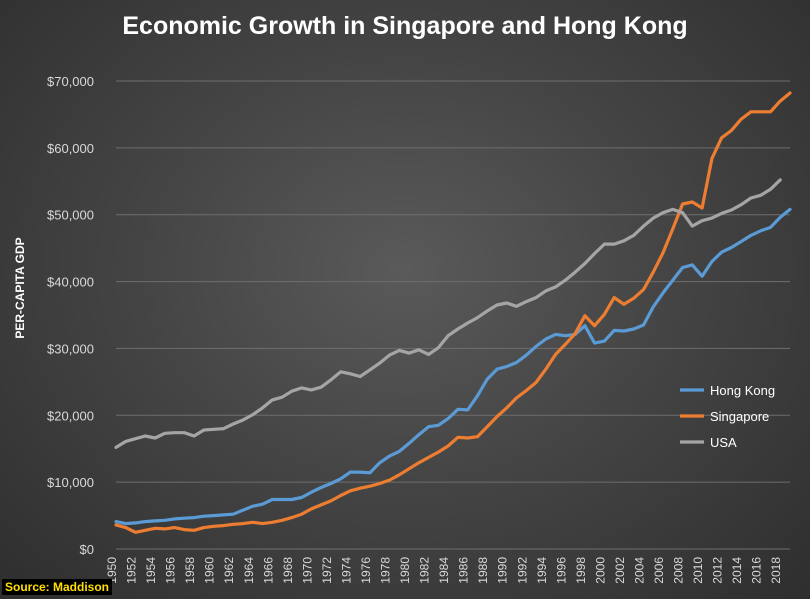 The width and height of the screenshot is (810, 599). Describe the element at coordinates (600, 570) in the screenshot. I see `x-tick-label: 2000` at that location.